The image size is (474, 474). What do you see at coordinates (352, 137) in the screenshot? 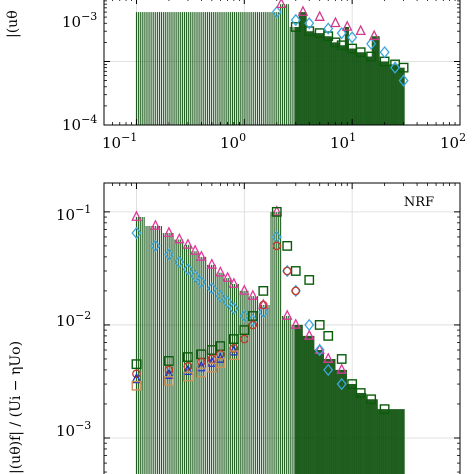
I see `top-xtick-label-2-exp: 1` at bounding box center [352, 137].